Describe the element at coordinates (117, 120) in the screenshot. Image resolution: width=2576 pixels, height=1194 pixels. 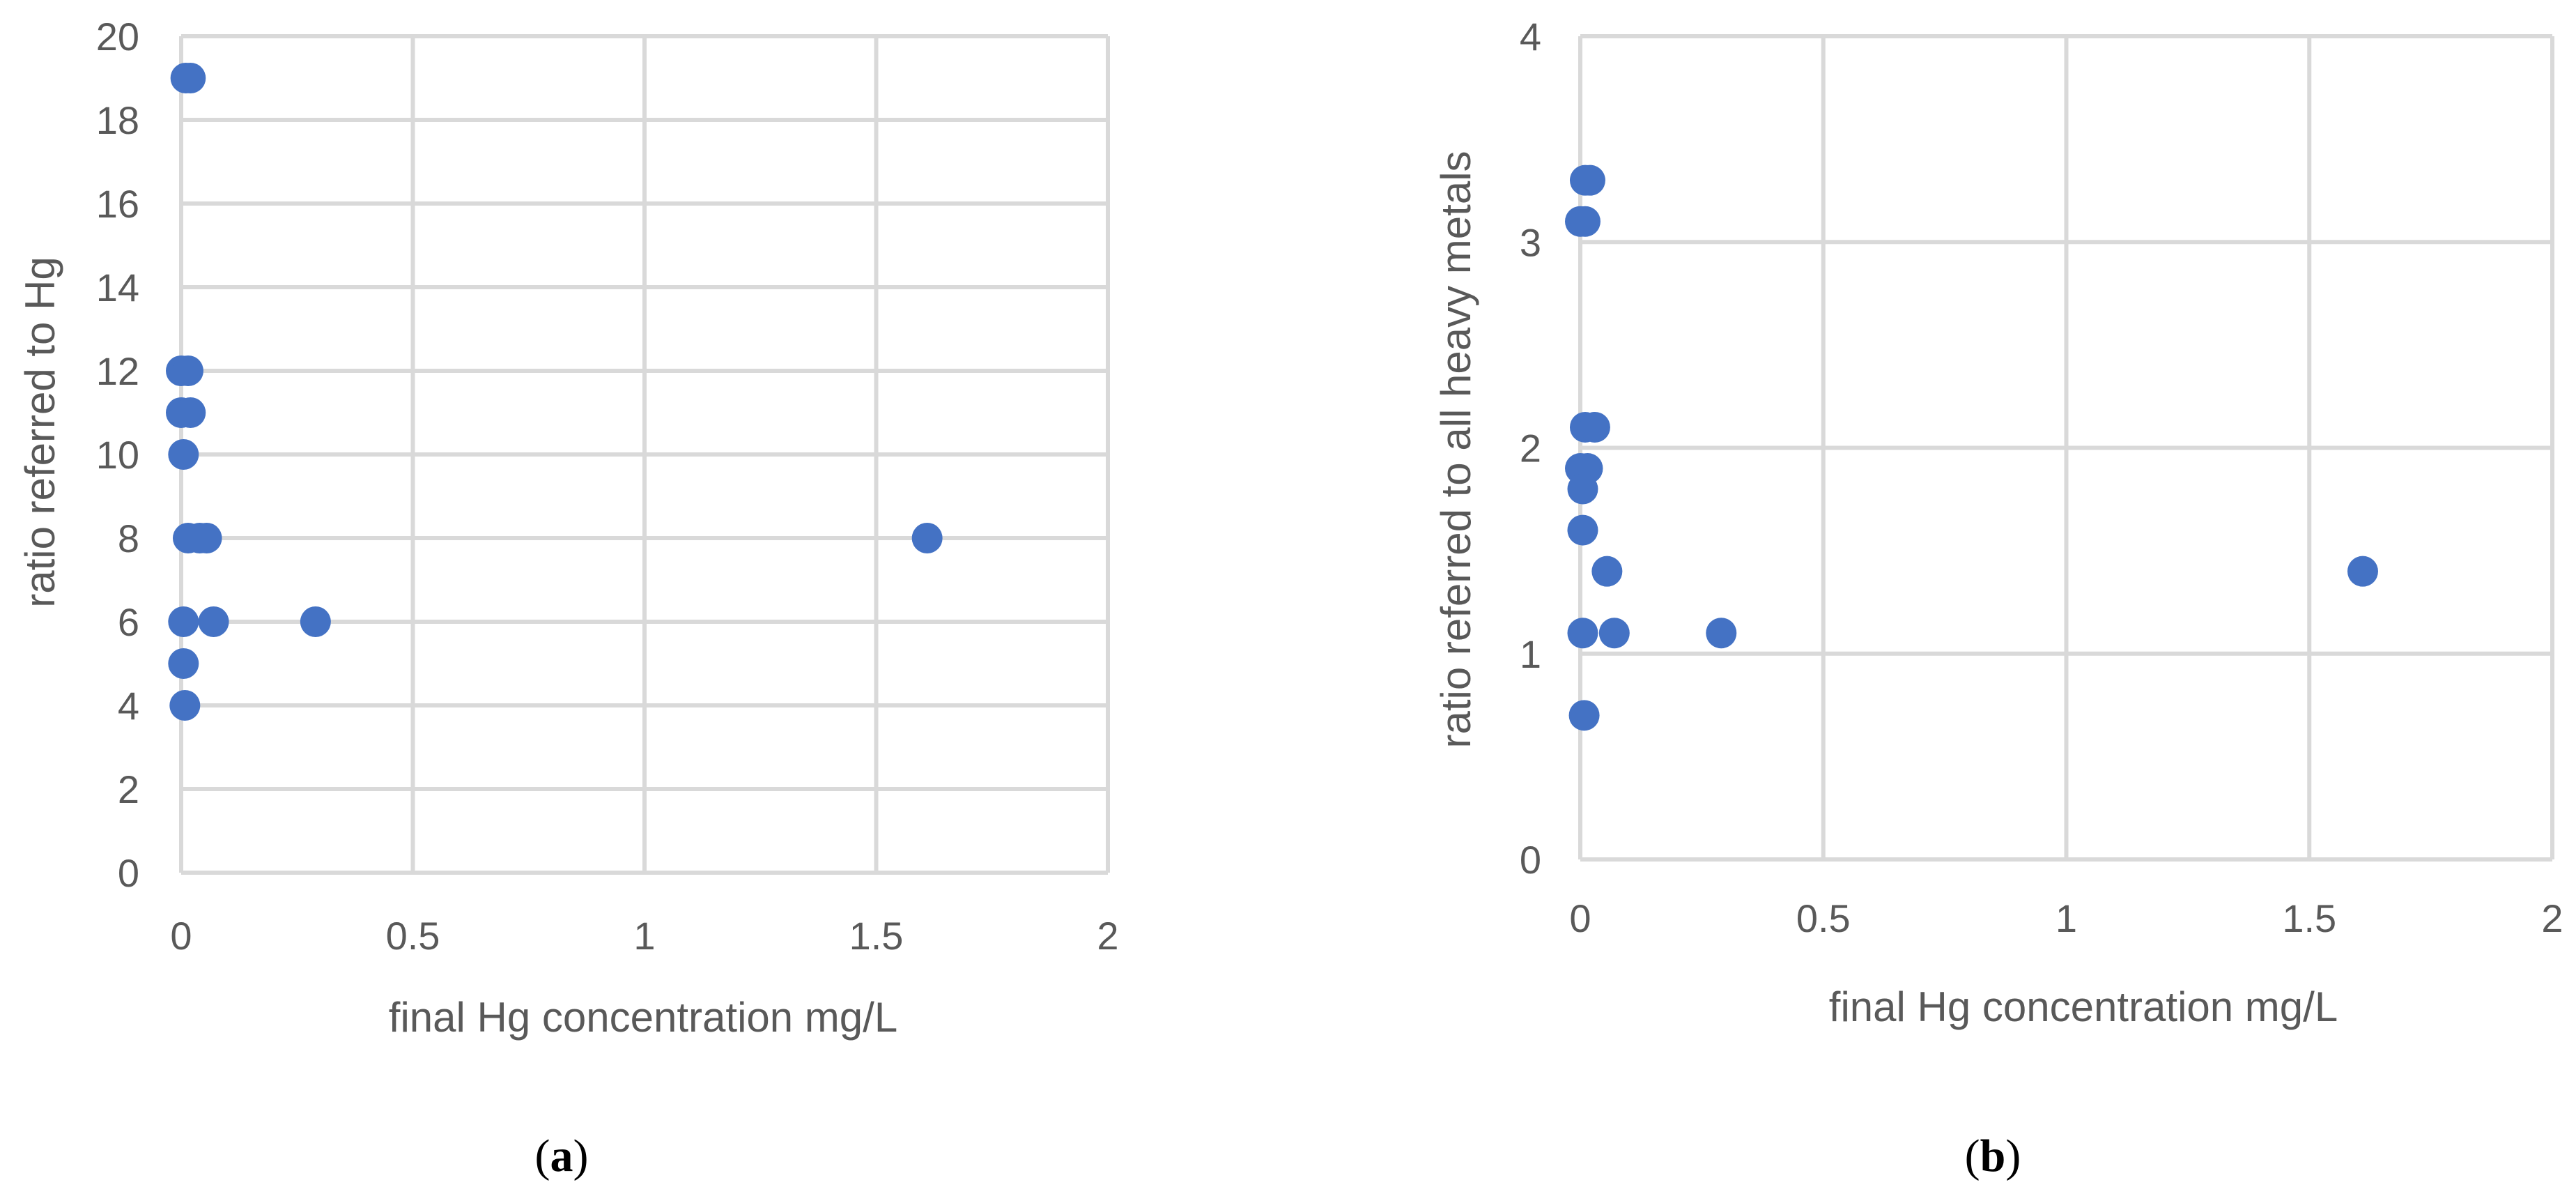
I see `y-tick-label: 18` at that location.